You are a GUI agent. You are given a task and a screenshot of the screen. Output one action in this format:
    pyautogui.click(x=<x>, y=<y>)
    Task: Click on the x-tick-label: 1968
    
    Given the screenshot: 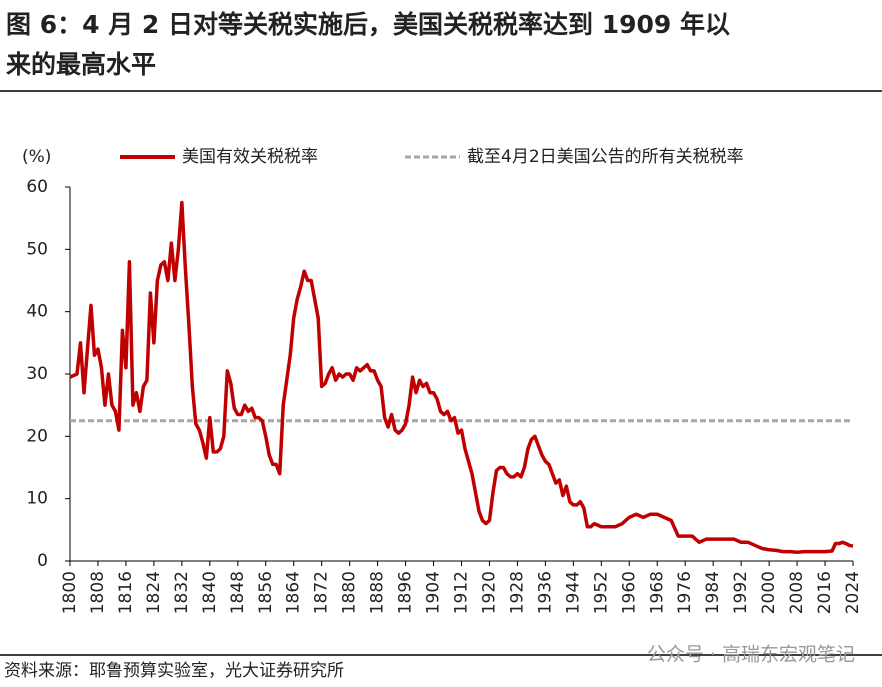 What is the action you would take?
    pyautogui.click(x=657, y=592)
    